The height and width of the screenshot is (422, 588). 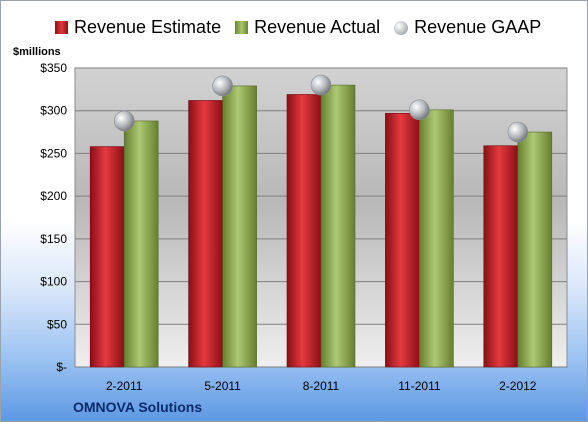 What do you see at coordinates (148, 27) in the screenshot?
I see `legend-label-estimate: Revenue Estimate` at bounding box center [148, 27].